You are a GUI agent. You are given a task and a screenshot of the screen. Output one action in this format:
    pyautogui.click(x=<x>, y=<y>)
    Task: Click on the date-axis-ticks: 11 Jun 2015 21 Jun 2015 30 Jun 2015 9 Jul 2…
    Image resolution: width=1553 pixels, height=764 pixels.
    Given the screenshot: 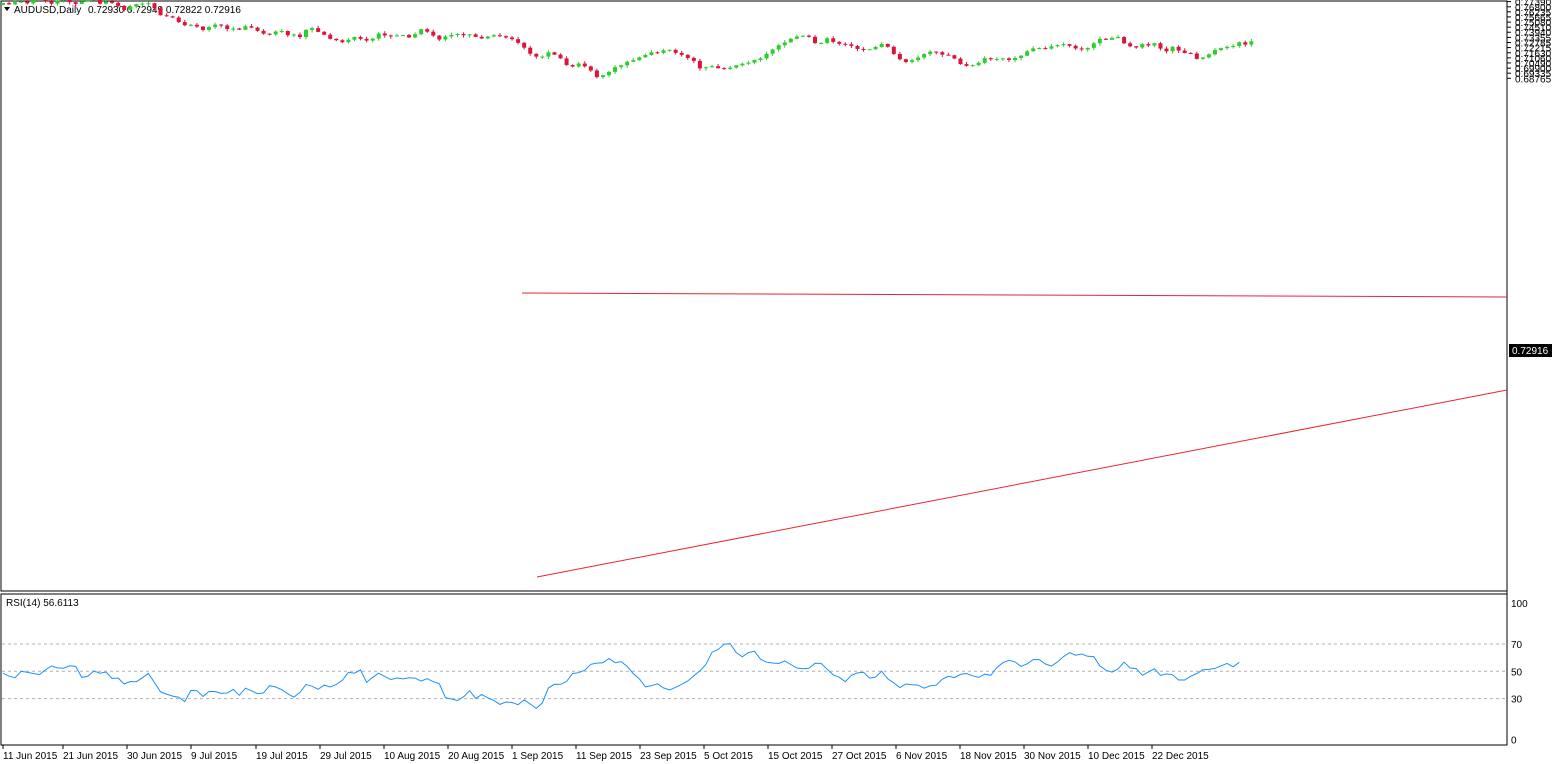 What is the action you would take?
    pyautogui.click(x=605, y=753)
    